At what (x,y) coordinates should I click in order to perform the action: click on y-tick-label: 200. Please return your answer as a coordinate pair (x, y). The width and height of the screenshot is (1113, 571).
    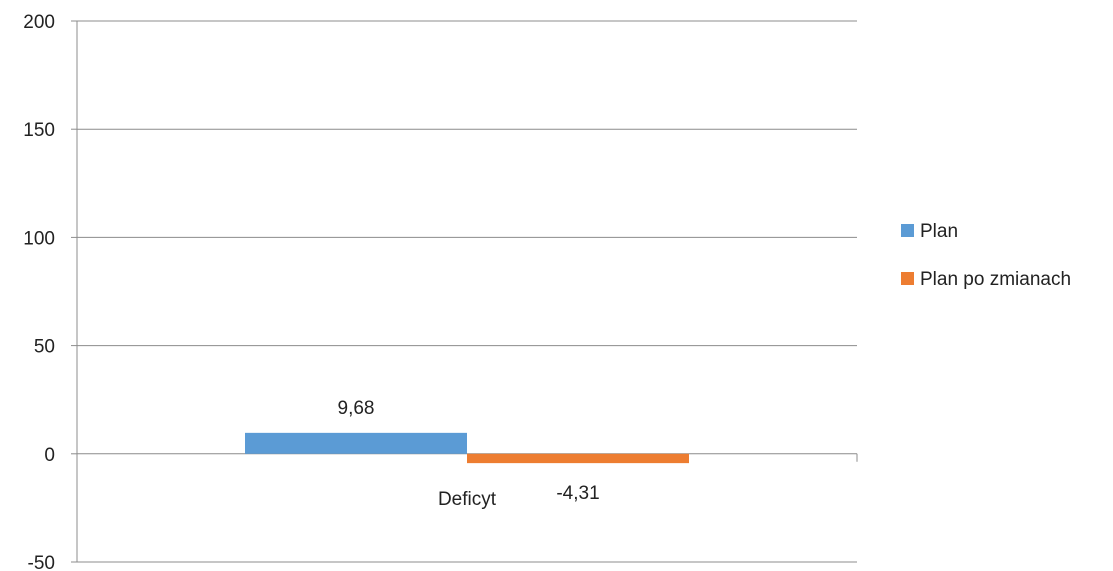
    Looking at the image, I should click on (39, 22).